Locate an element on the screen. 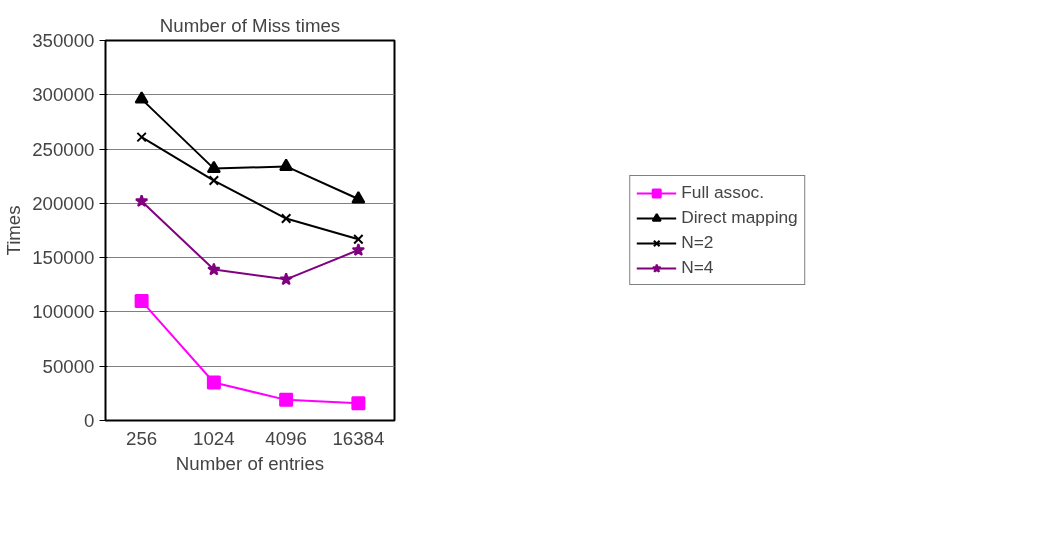  y-tick-label: 0 is located at coordinates (89, 420).